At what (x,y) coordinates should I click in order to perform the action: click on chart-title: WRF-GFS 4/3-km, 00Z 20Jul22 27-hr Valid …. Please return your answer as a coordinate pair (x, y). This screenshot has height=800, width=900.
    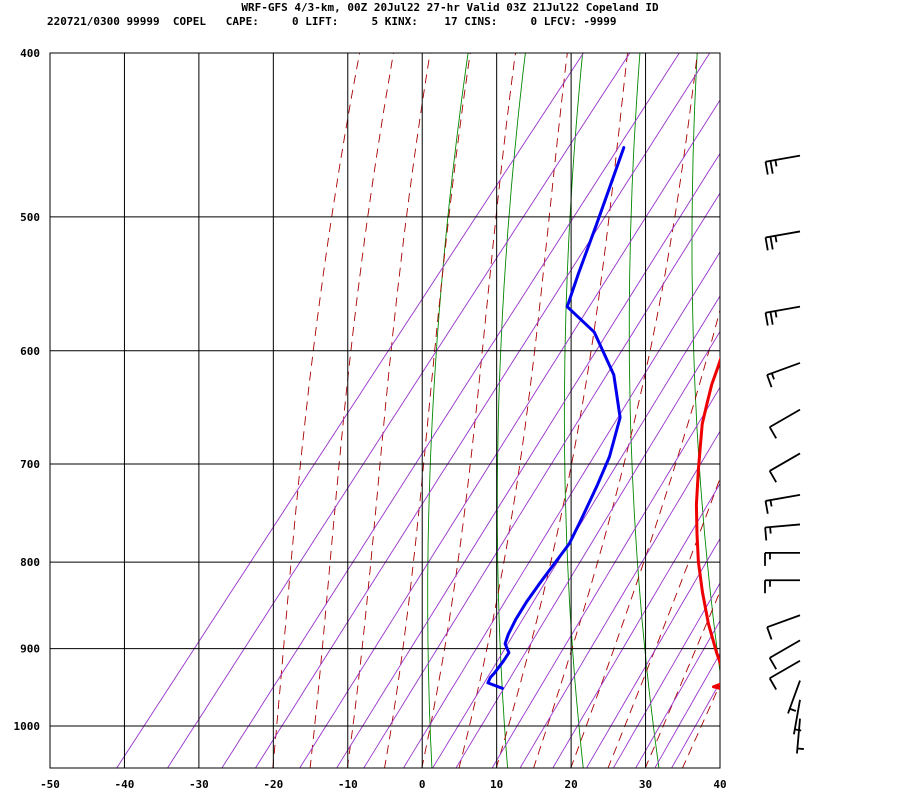
    Looking at the image, I should click on (450, 7).